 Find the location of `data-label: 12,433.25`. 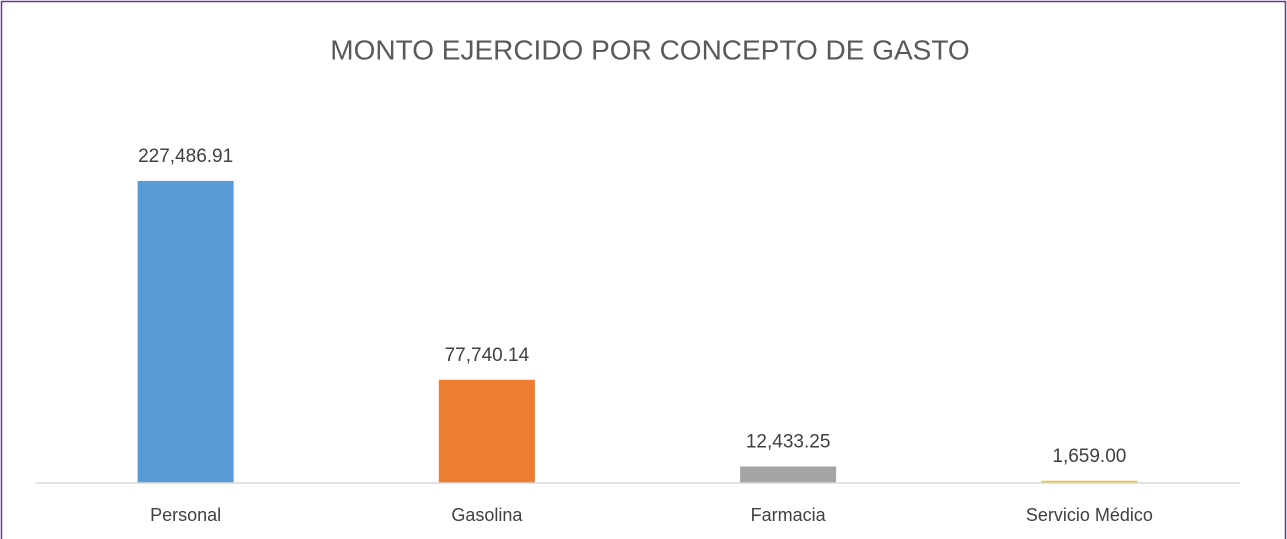

data-label: 12,433.25 is located at coordinates (788, 442).